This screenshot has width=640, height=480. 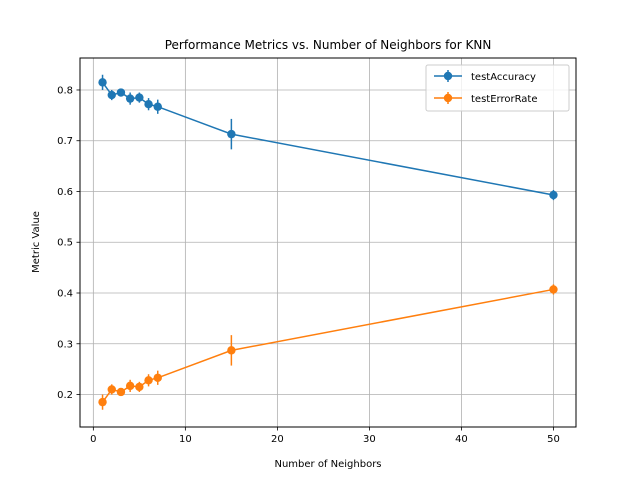 I want to click on x-tick-label: 50, so click(x=553, y=439).